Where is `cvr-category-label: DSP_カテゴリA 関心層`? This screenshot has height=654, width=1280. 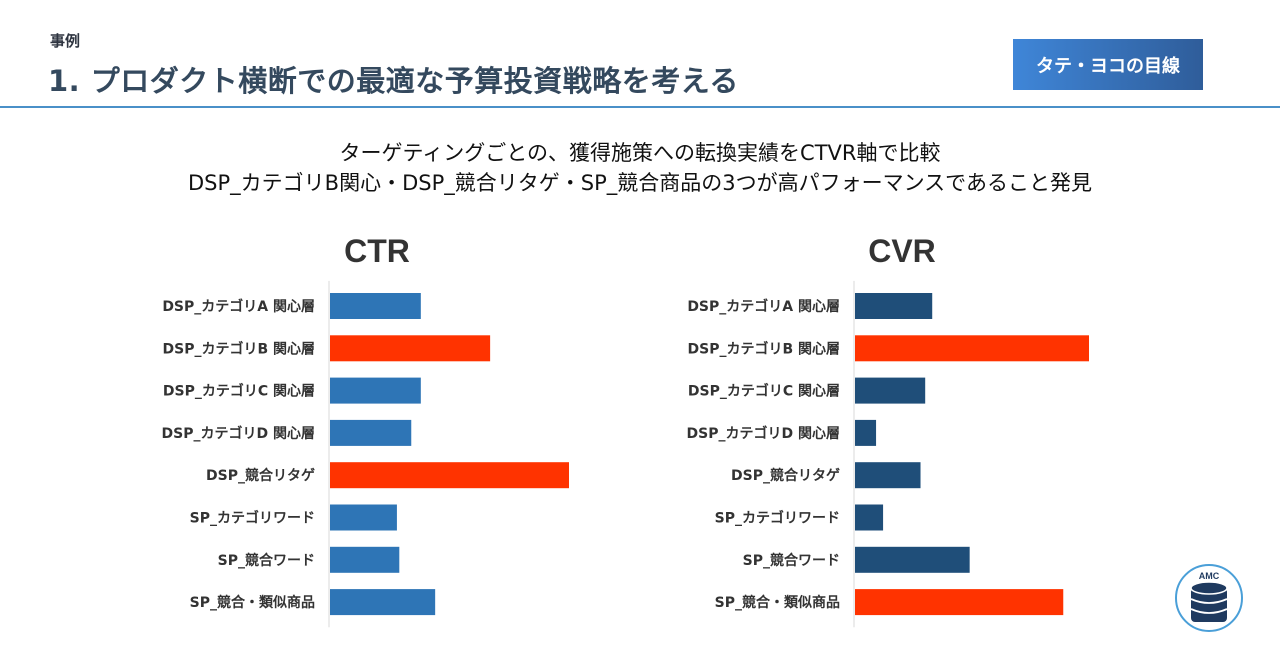
cvr-category-label: DSP_カテゴリA 関心層 is located at coordinates (763, 306).